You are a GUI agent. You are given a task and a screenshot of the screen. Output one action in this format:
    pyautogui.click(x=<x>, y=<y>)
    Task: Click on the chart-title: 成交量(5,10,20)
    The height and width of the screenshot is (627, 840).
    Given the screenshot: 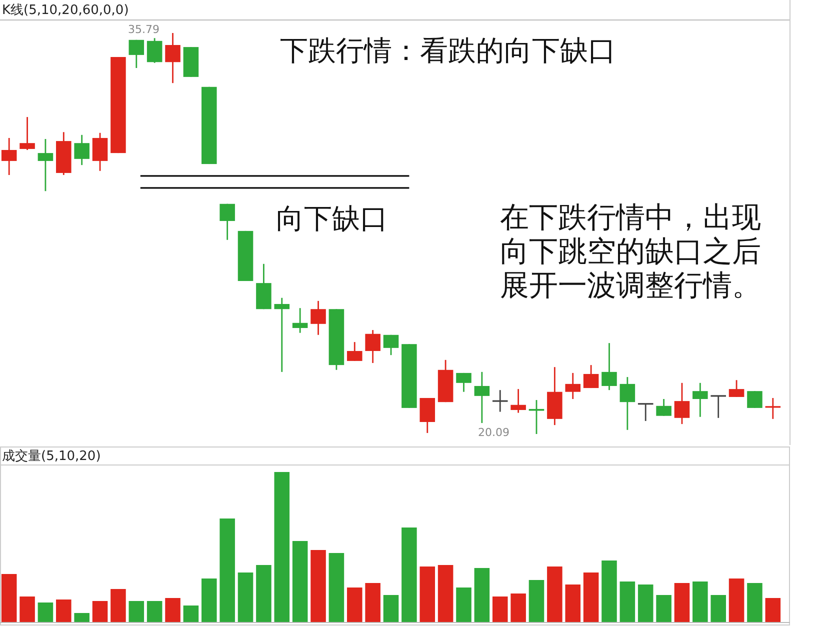 What is the action you would take?
    pyautogui.click(x=51, y=456)
    